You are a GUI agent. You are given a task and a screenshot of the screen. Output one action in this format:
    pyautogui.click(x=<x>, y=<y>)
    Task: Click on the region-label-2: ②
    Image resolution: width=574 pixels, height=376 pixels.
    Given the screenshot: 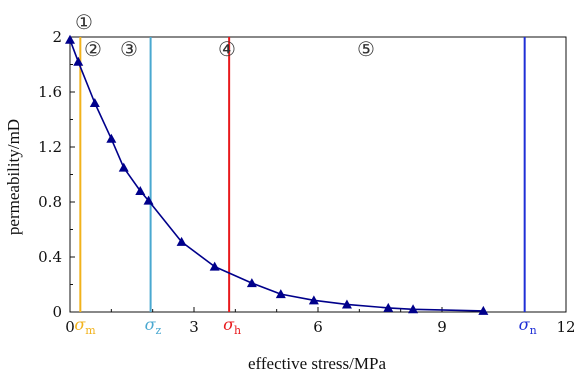 What is the action you would take?
    pyautogui.click(x=93, y=49)
    